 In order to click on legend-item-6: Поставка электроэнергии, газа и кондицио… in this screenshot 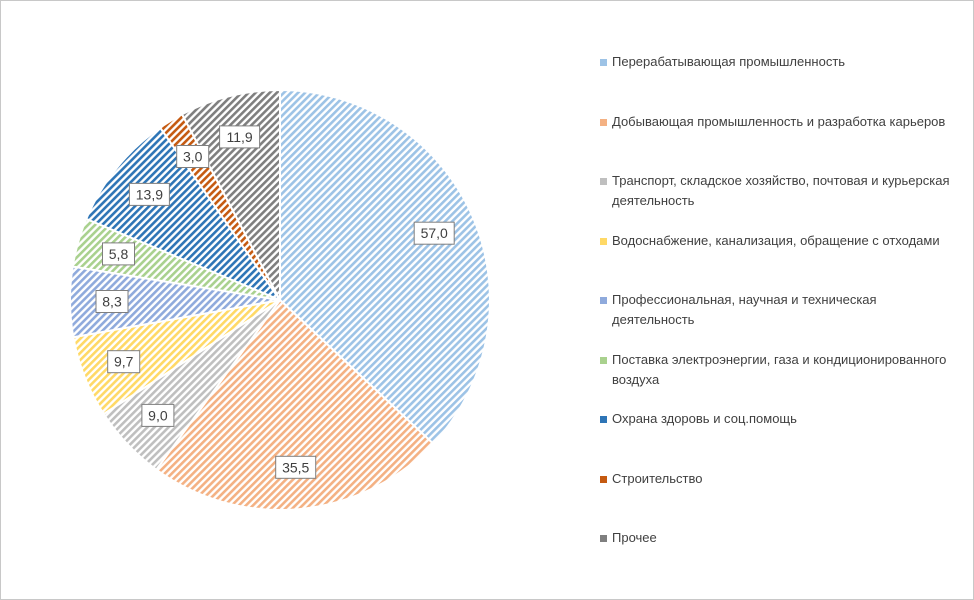, I will do `click(775, 370)`.